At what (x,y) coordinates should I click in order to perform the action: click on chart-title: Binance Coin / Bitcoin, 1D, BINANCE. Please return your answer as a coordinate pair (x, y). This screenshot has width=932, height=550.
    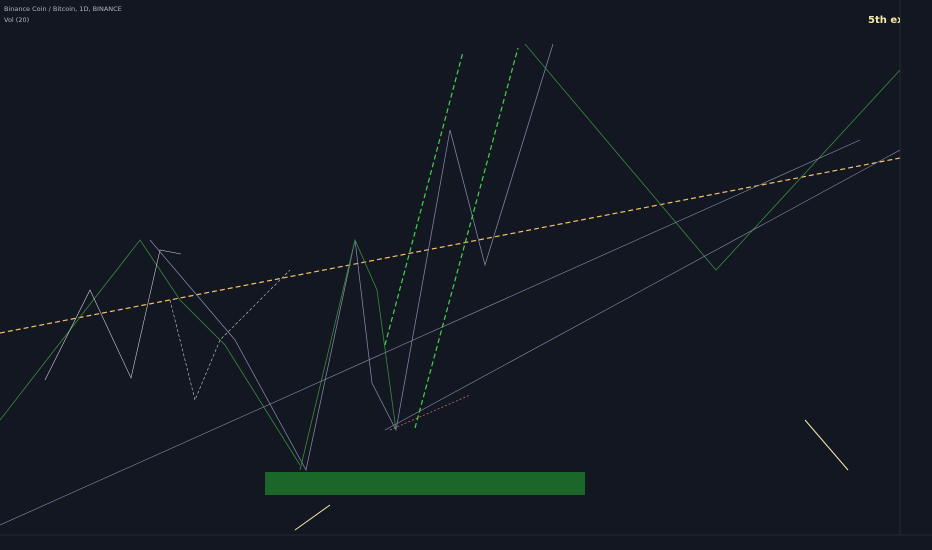
    Looking at the image, I should click on (63, 9).